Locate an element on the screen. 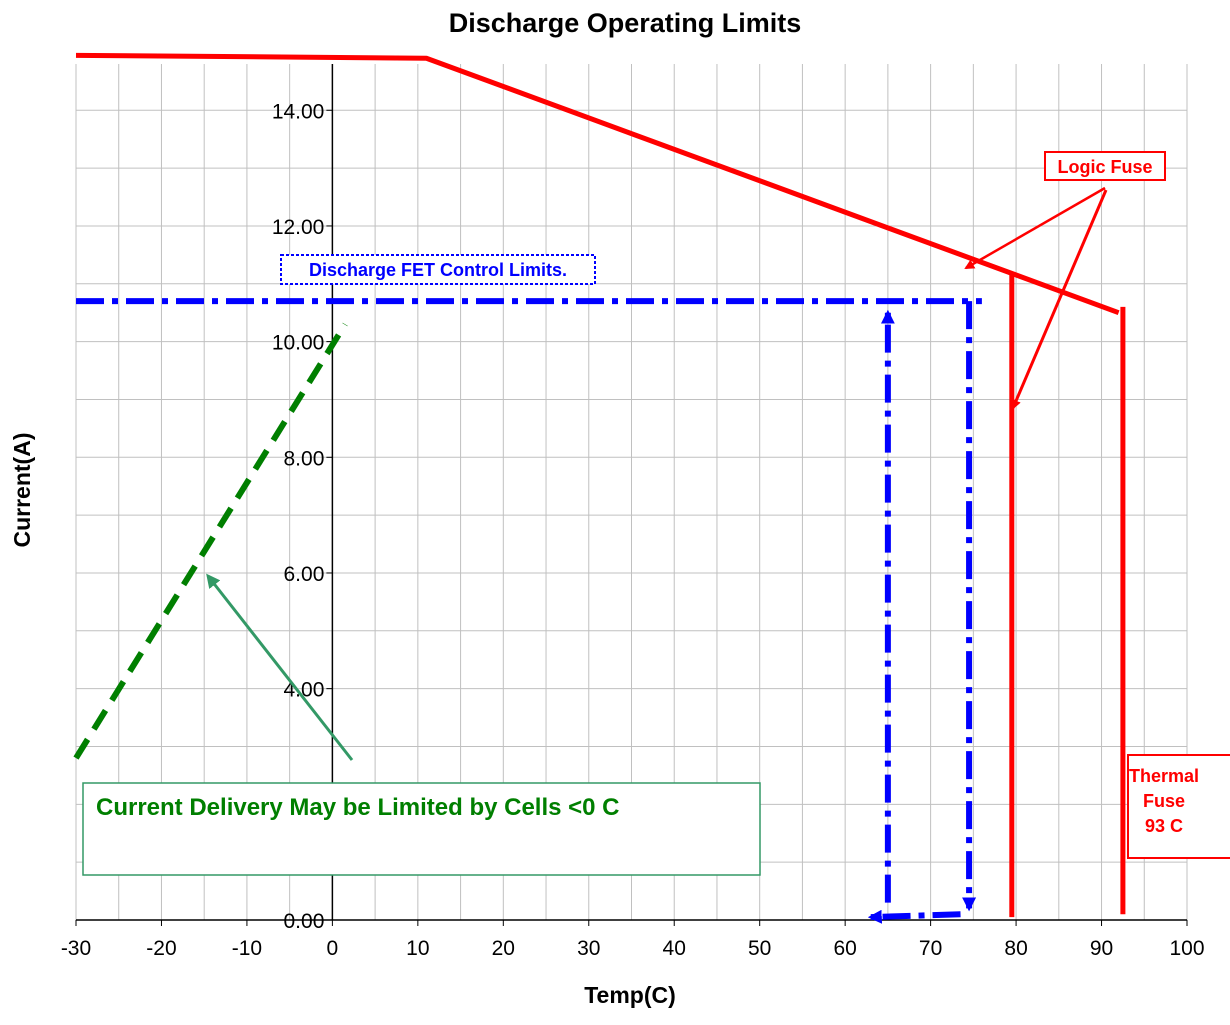 Image resolution: width=1230 pixels, height=1025 pixels. y-tick-label: 10.00 is located at coordinates (298, 343).